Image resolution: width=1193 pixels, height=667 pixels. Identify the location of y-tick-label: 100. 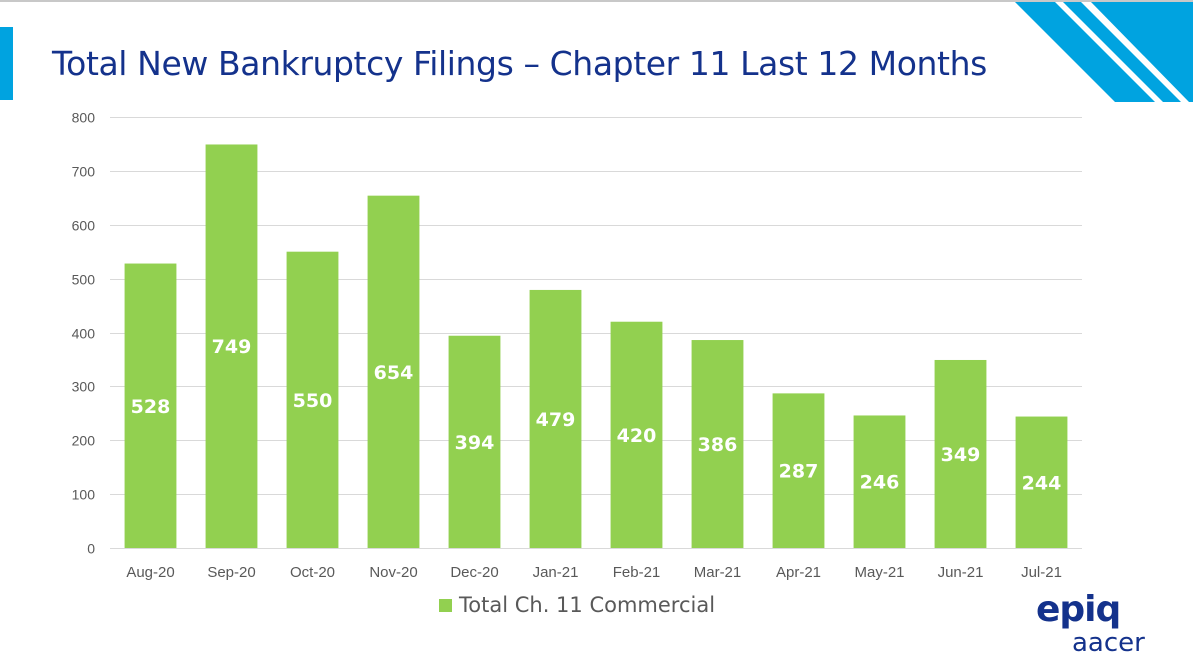
(84, 495).